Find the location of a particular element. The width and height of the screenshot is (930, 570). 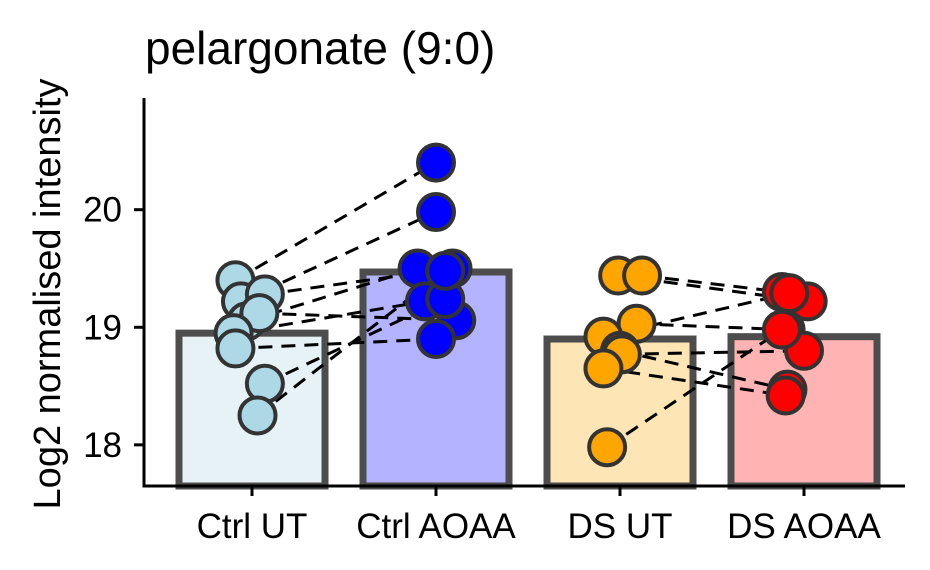

x-tick-label: Ctrl AOAA is located at coordinates (436, 526).